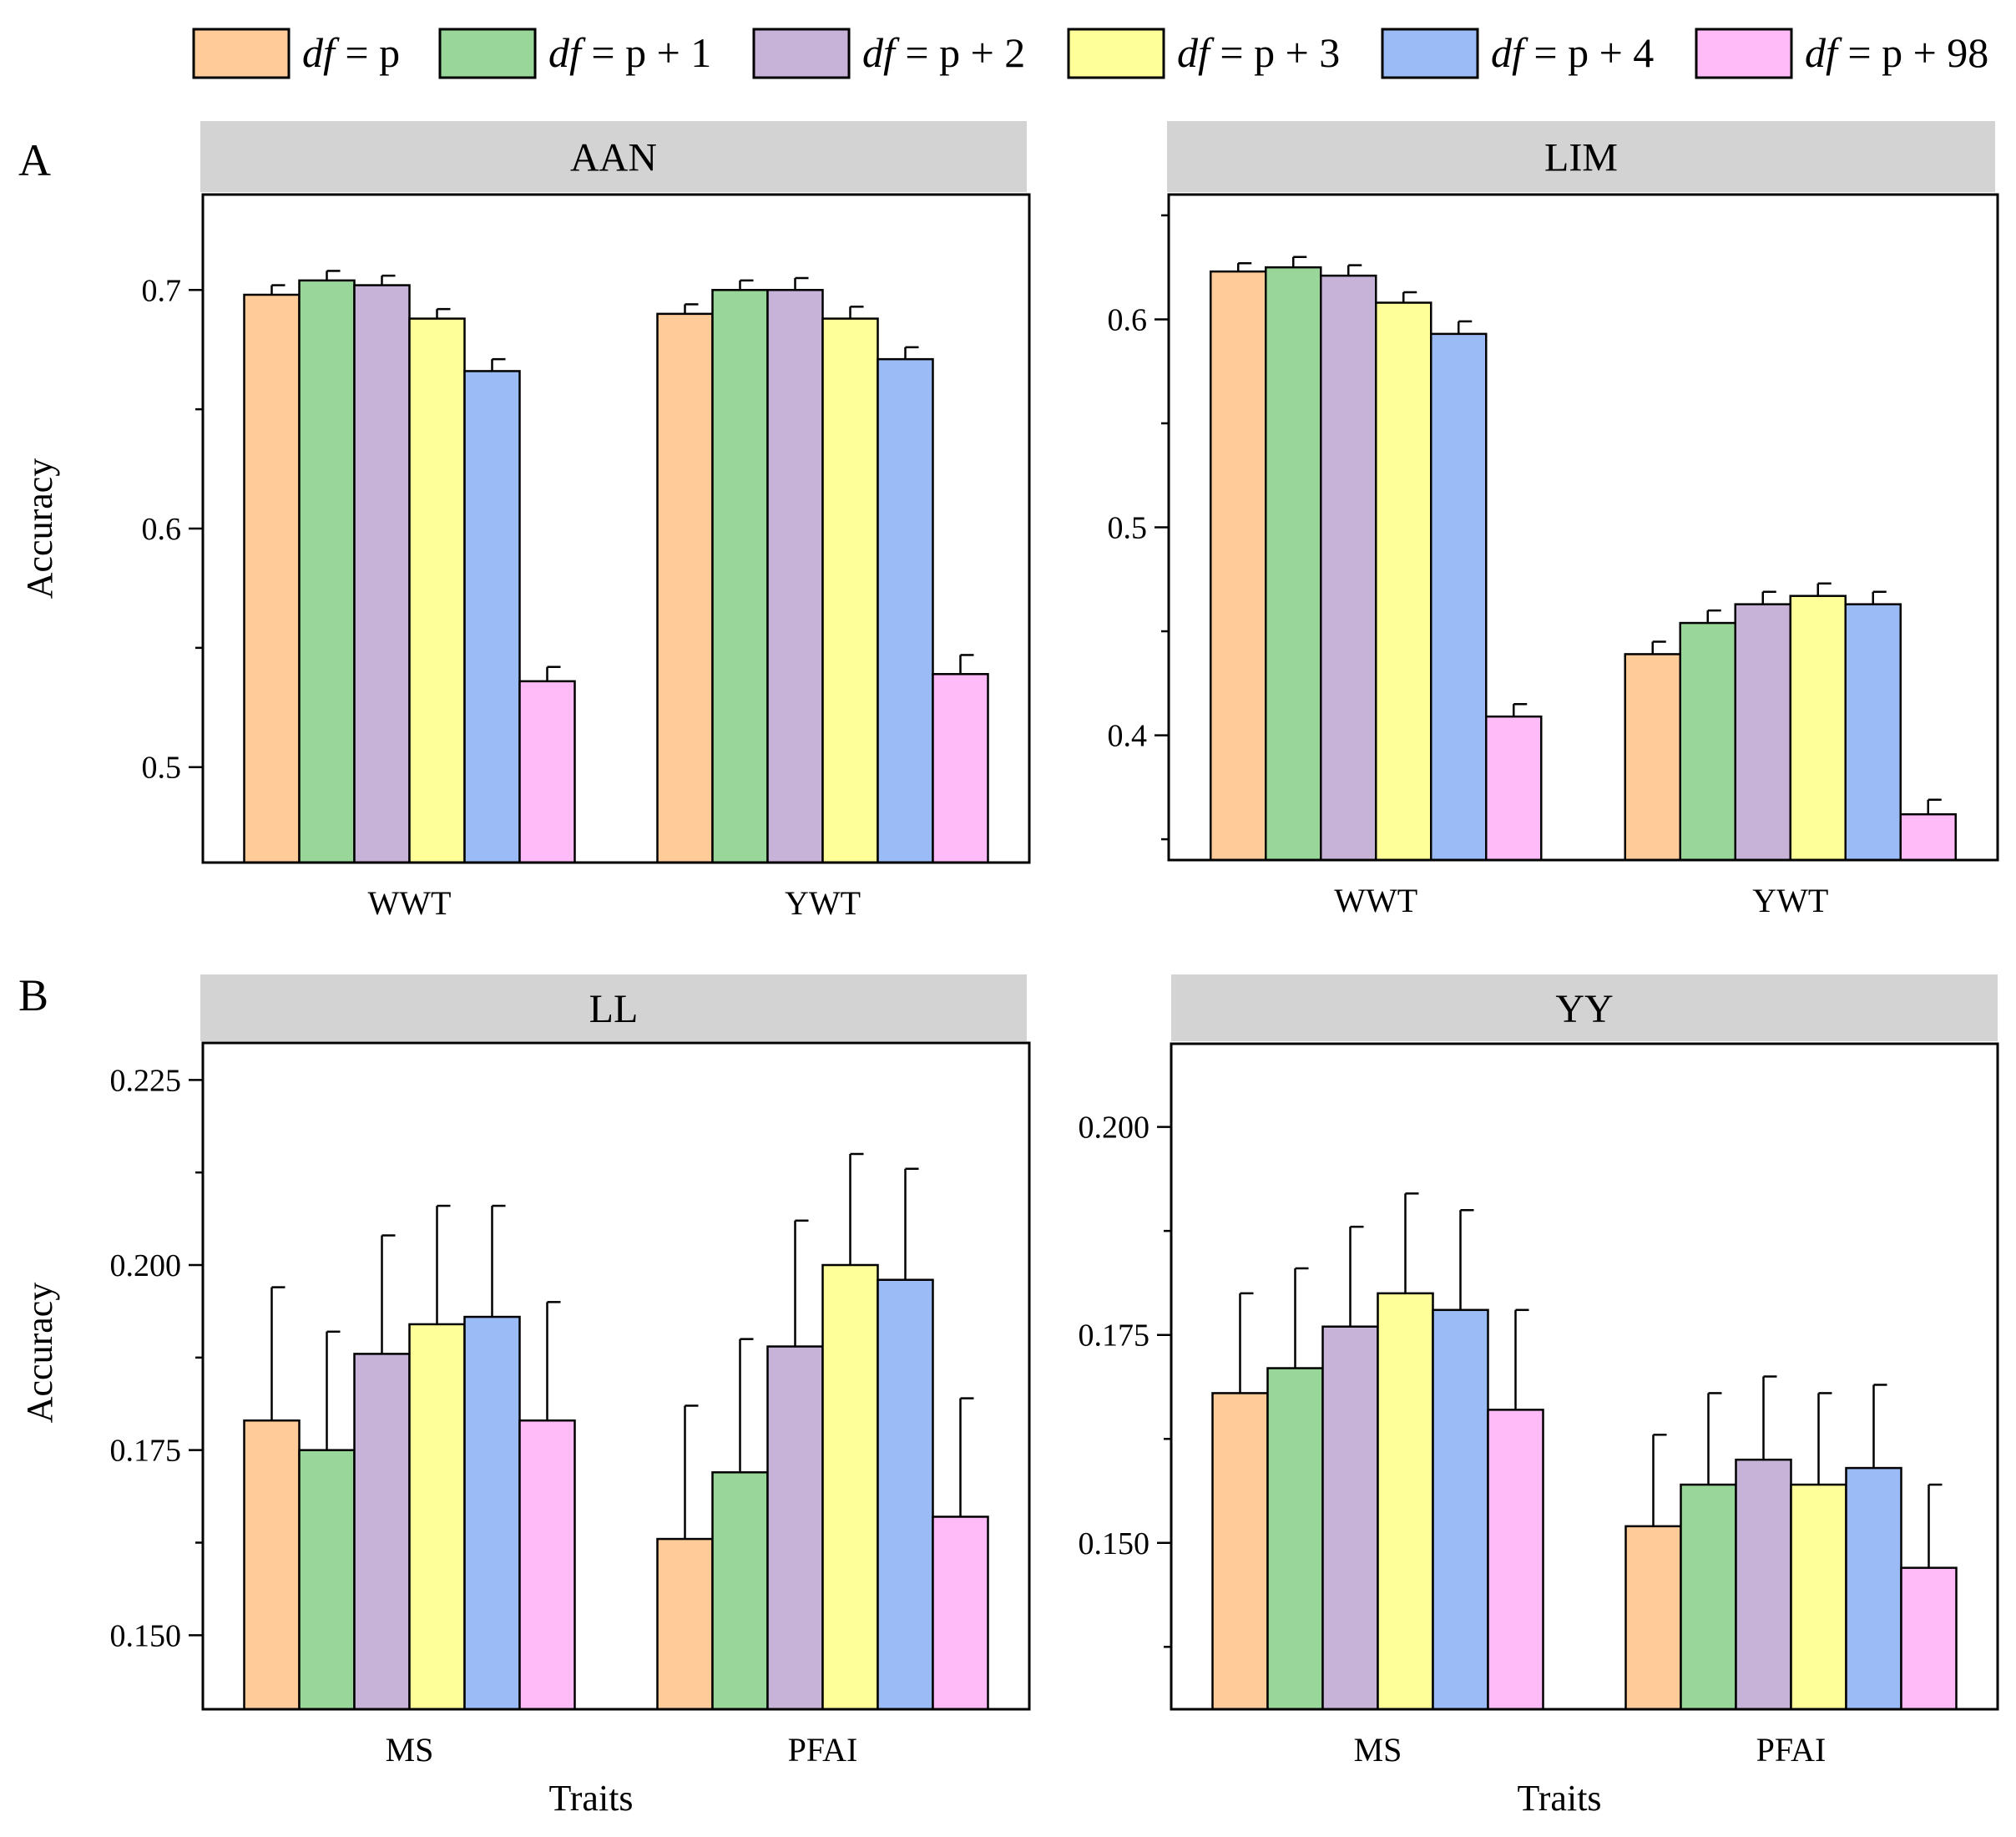 The width and height of the screenshot is (2016, 1837). I want to click on y-tick-label: 0.150, so click(1114, 1543).